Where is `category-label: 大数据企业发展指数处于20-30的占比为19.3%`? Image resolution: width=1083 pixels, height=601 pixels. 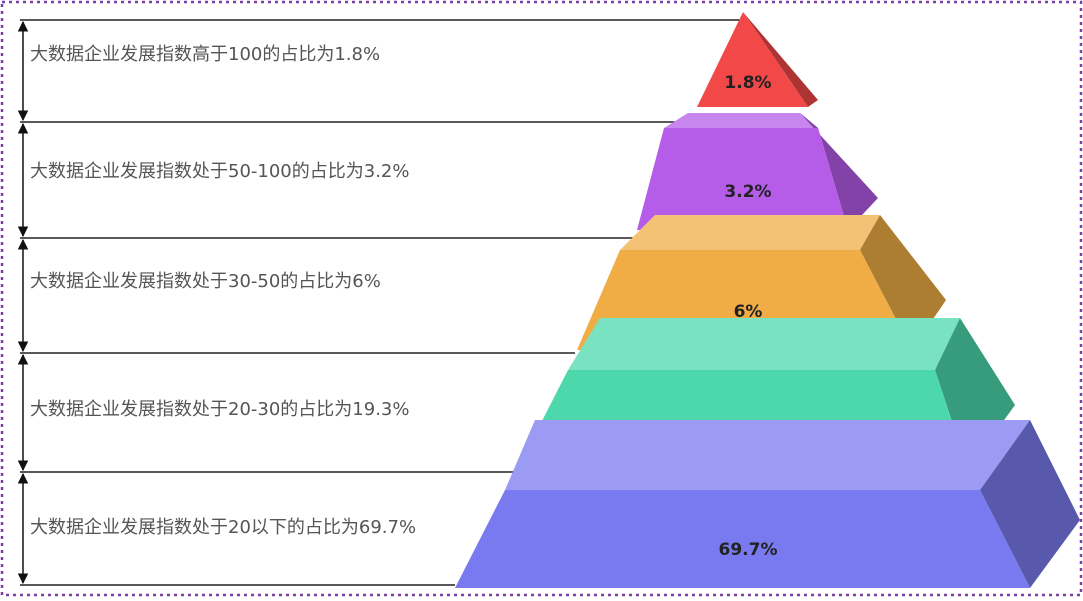 category-label: 大数据企业发展指数处于20-30的占比为19.3% is located at coordinates (219, 409).